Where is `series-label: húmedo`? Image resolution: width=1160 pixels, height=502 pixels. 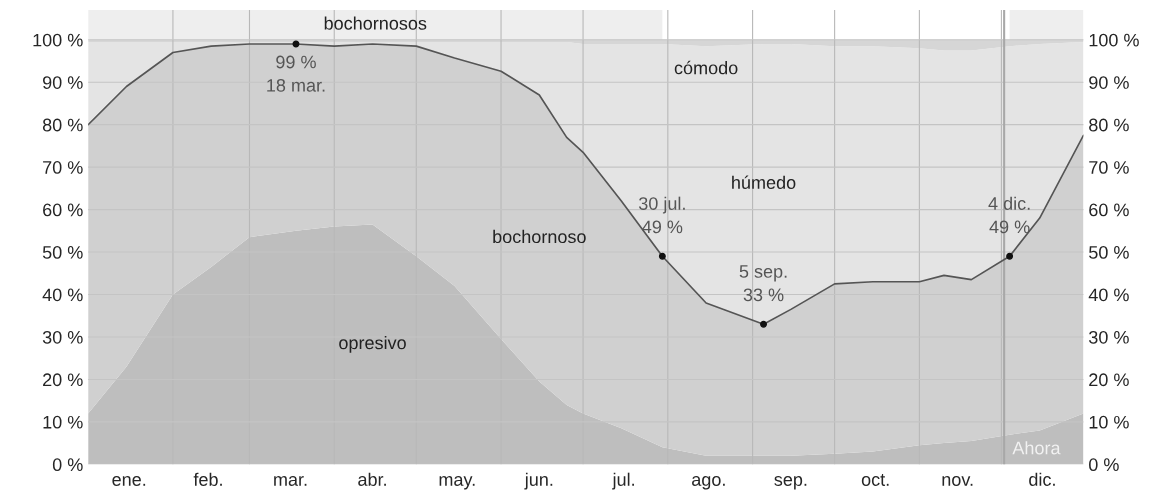 series-label: húmedo is located at coordinates (764, 182).